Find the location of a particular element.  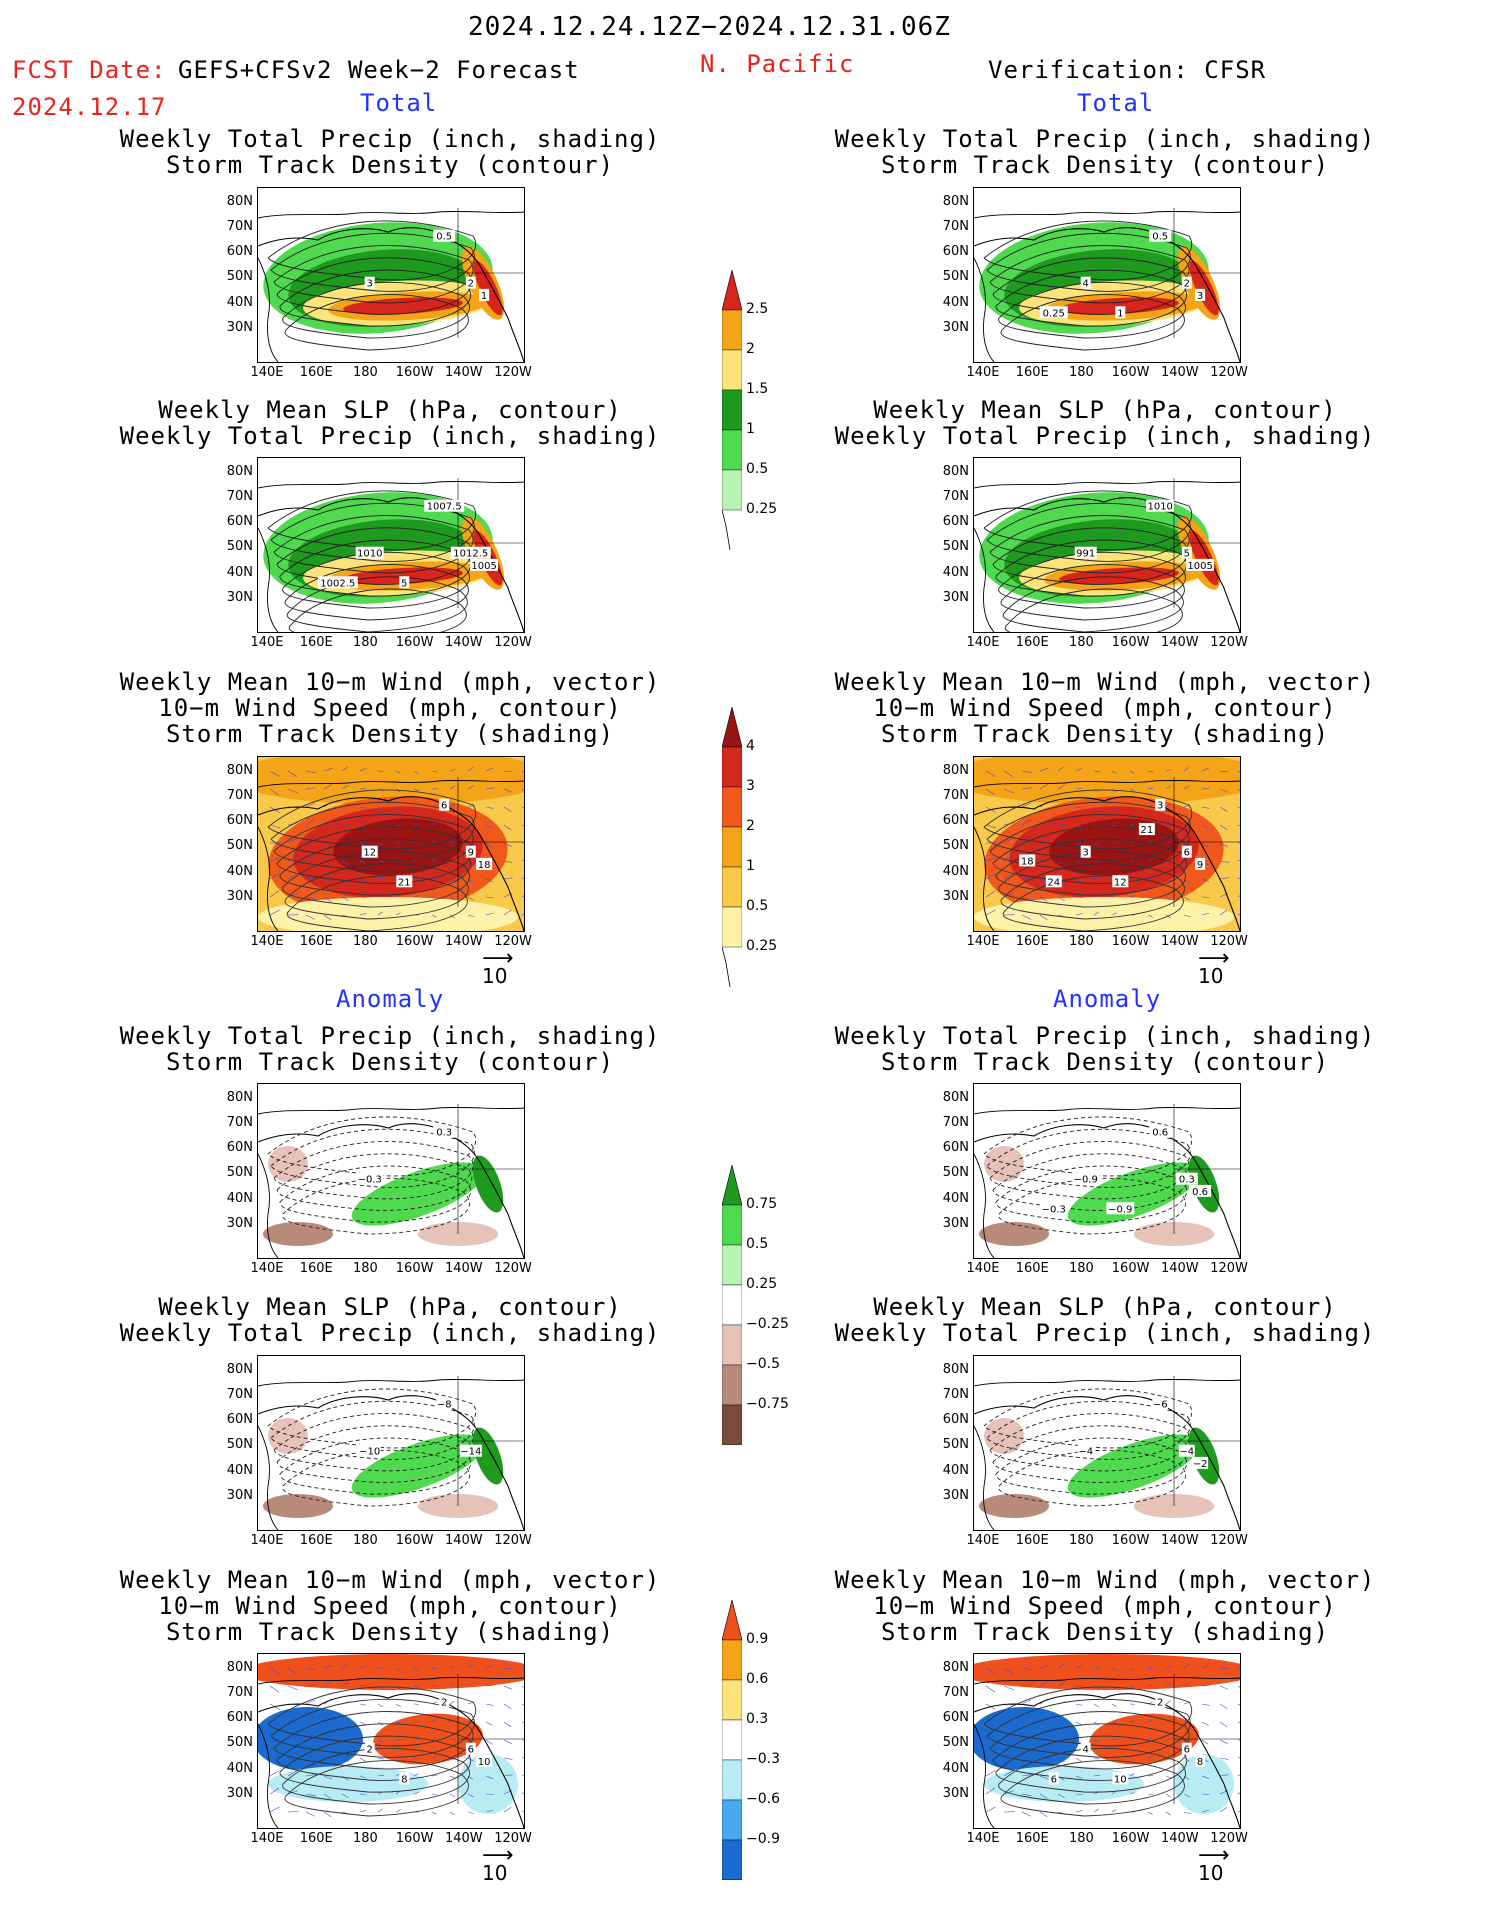

fcst-anom-slp-title-line: Weekly Mean SLP (hPa, contour) is located at coordinates (390, 1307).